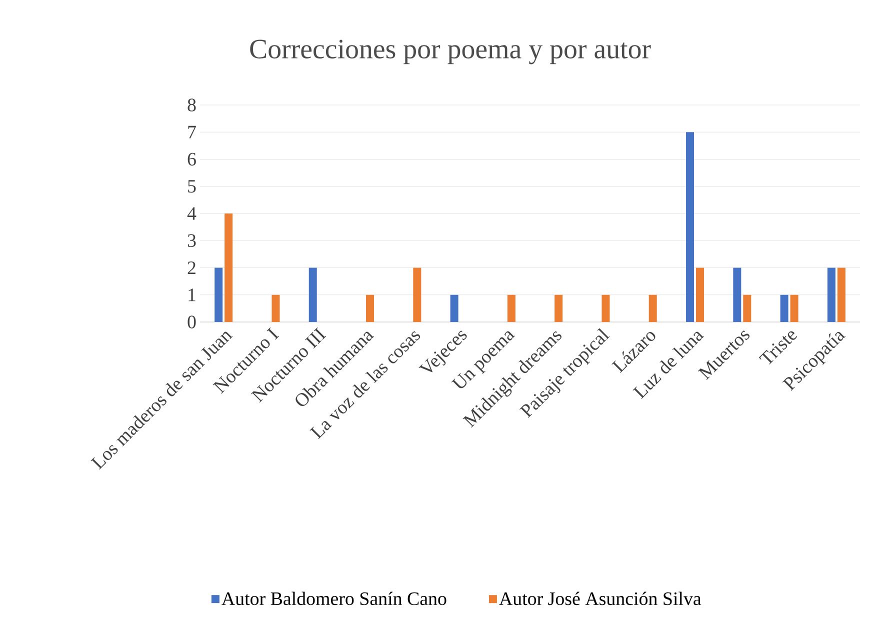 The image size is (875, 626). What do you see at coordinates (192, 132) in the screenshot?
I see `y-tick-label: 7` at bounding box center [192, 132].